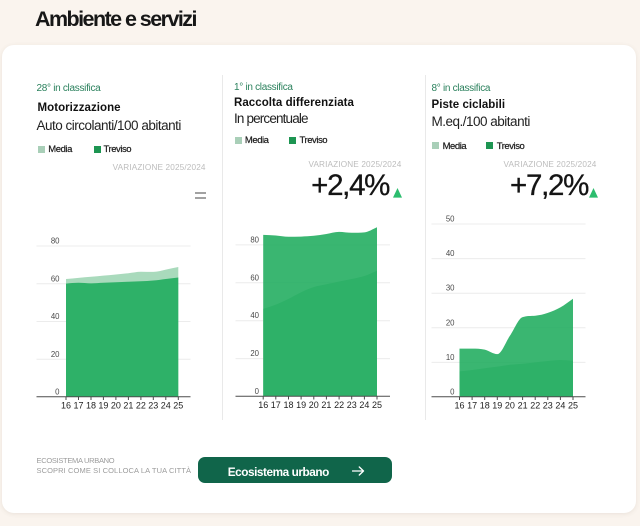 The width and height of the screenshot is (640, 526). What do you see at coordinates (450, 288) in the screenshot?
I see `svg-text: 30` at bounding box center [450, 288].